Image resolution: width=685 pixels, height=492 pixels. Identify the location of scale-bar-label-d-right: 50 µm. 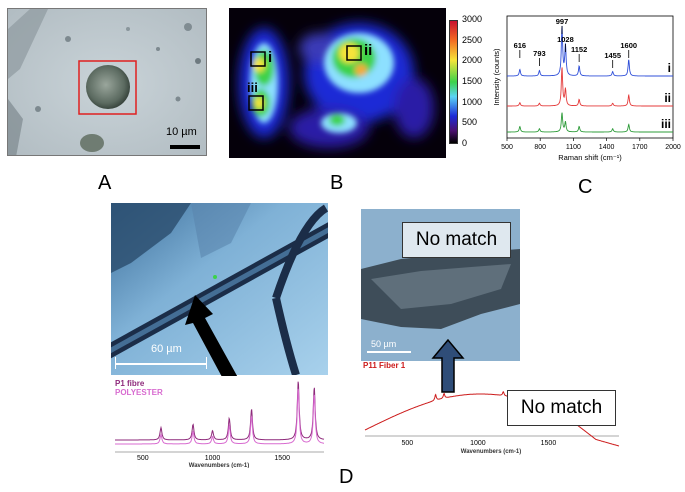
(384, 344).